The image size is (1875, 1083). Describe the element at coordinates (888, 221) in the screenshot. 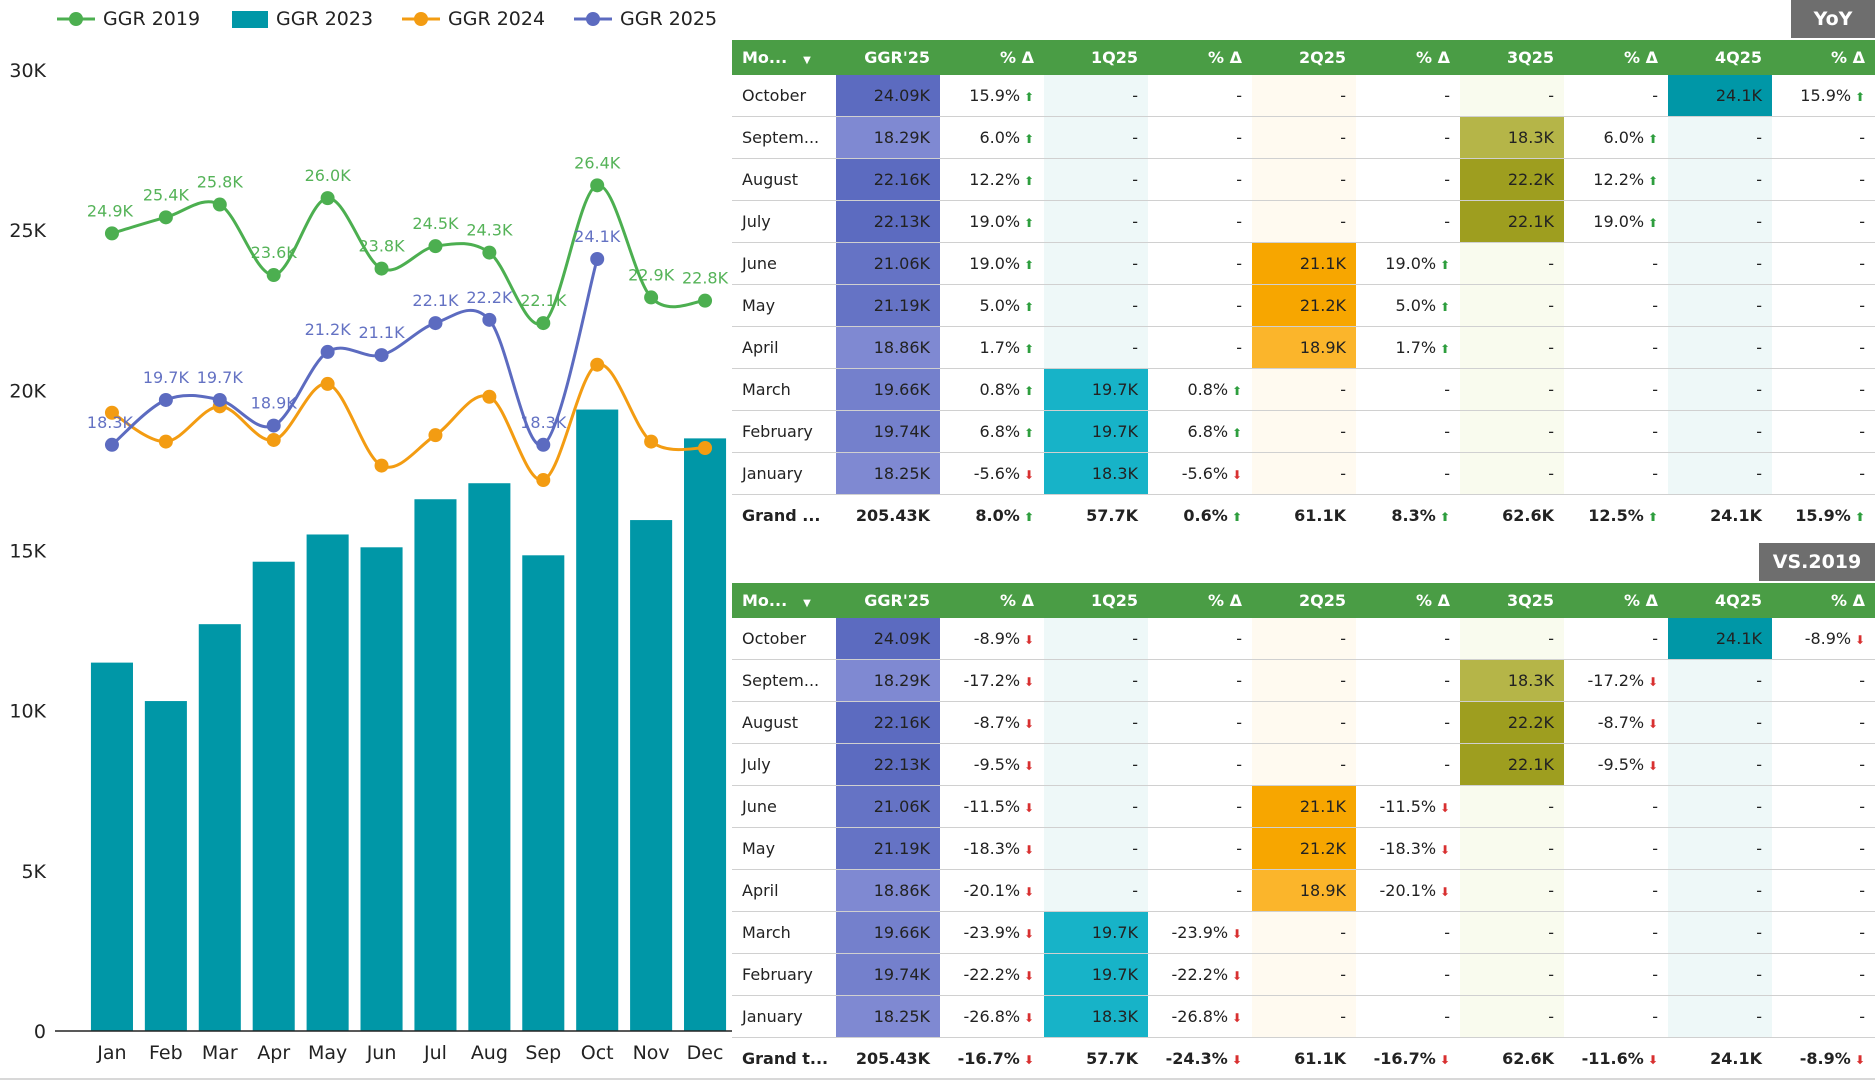

I see `ggr25-cell: 22.13K` at that location.